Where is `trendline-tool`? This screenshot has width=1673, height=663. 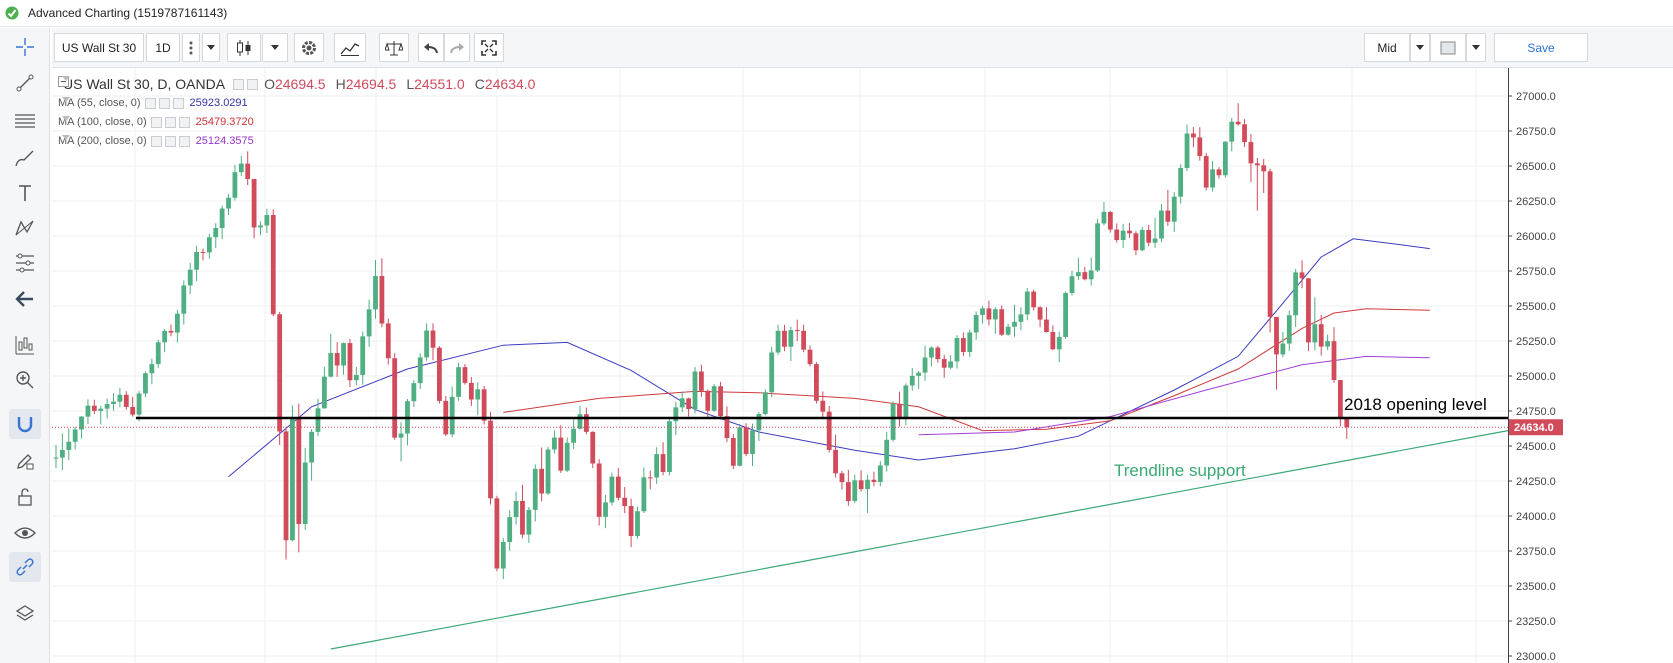 trendline-tool is located at coordinates (25, 83).